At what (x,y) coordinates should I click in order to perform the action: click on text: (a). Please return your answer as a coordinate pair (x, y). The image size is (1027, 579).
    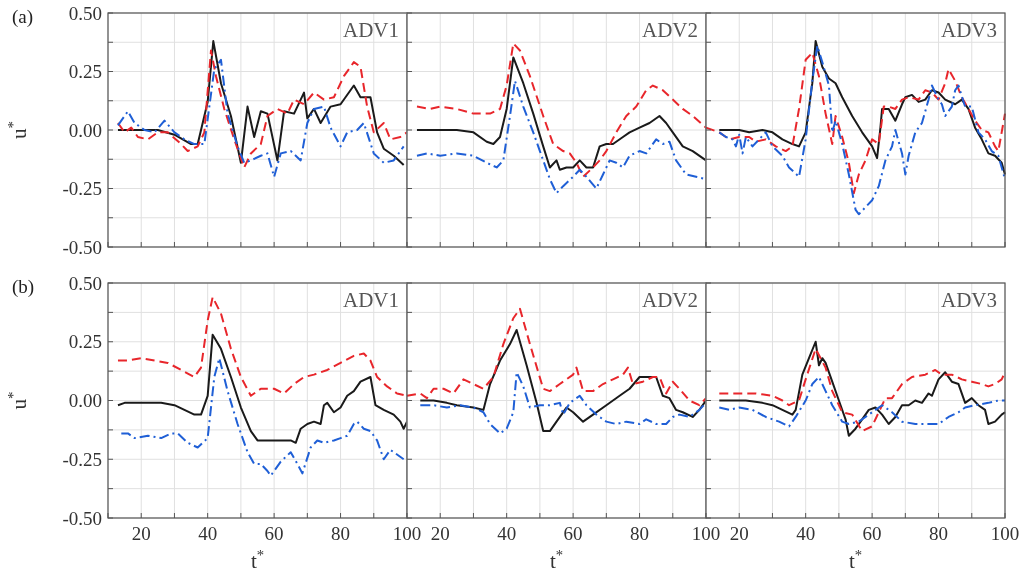
    Looking at the image, I should click on (23, 17).